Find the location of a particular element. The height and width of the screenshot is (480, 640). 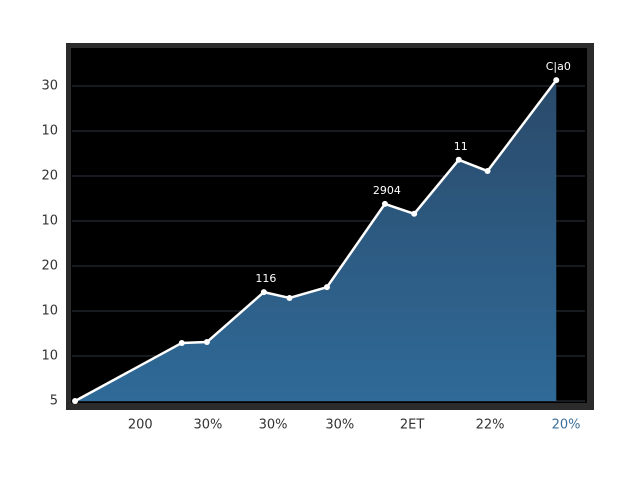

annotation: C|a0 is located at coordinates (558, 66).